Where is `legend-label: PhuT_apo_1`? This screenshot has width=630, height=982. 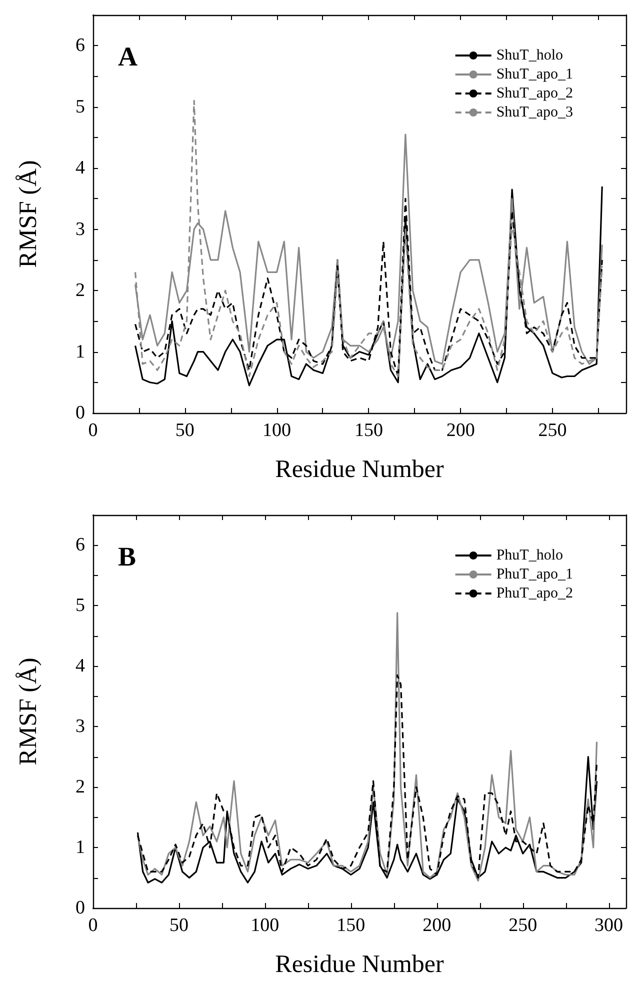
legend-label: PhuT_apo_1 is located at coordinates (535, 574).